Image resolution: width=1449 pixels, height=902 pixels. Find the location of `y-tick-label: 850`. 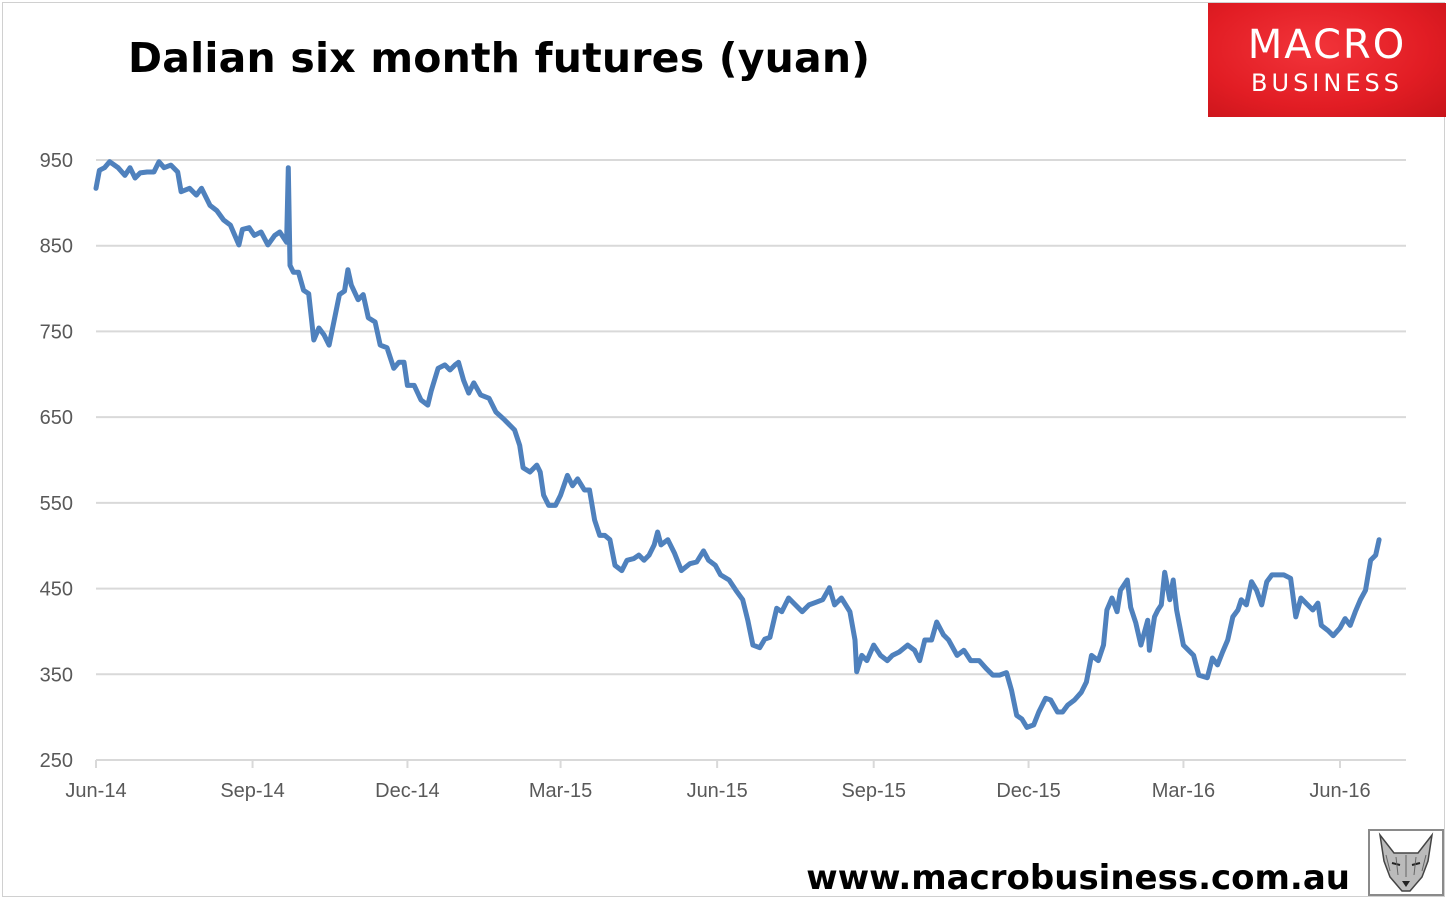

y-tick-label: 850 is located at coordinates (56, 247).